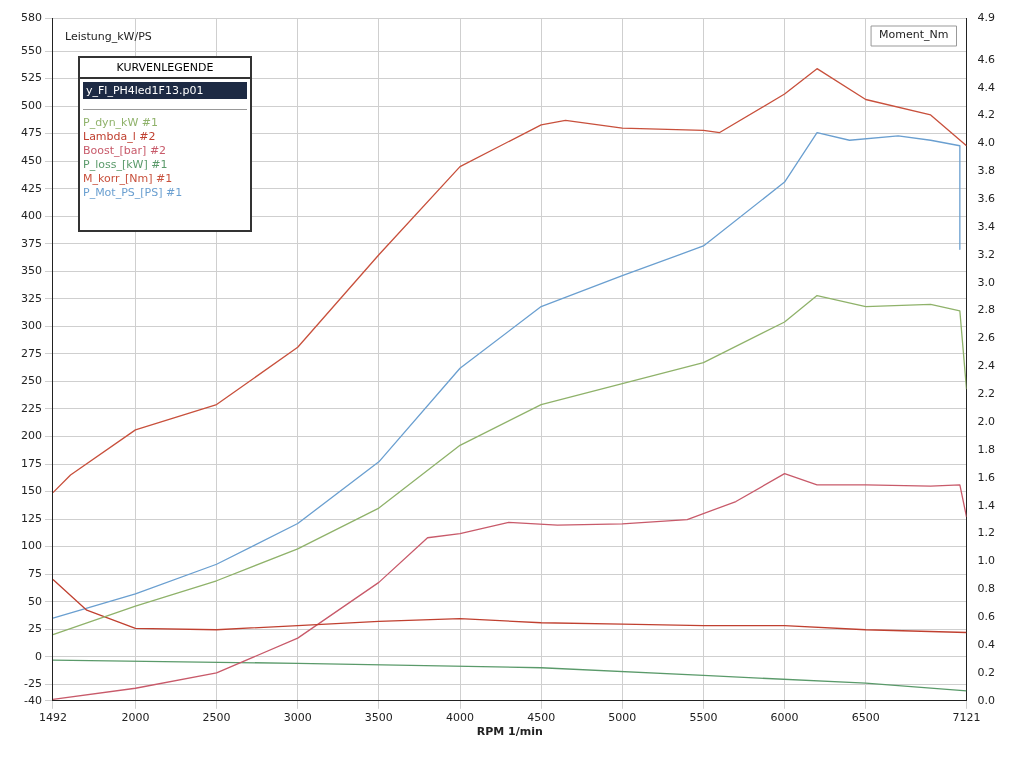 The height and width of the screenshot is (768, 1024). Describe the element at coordinates (31, 78) in the screenshot. I see `y-tick-label: 525` at that location.